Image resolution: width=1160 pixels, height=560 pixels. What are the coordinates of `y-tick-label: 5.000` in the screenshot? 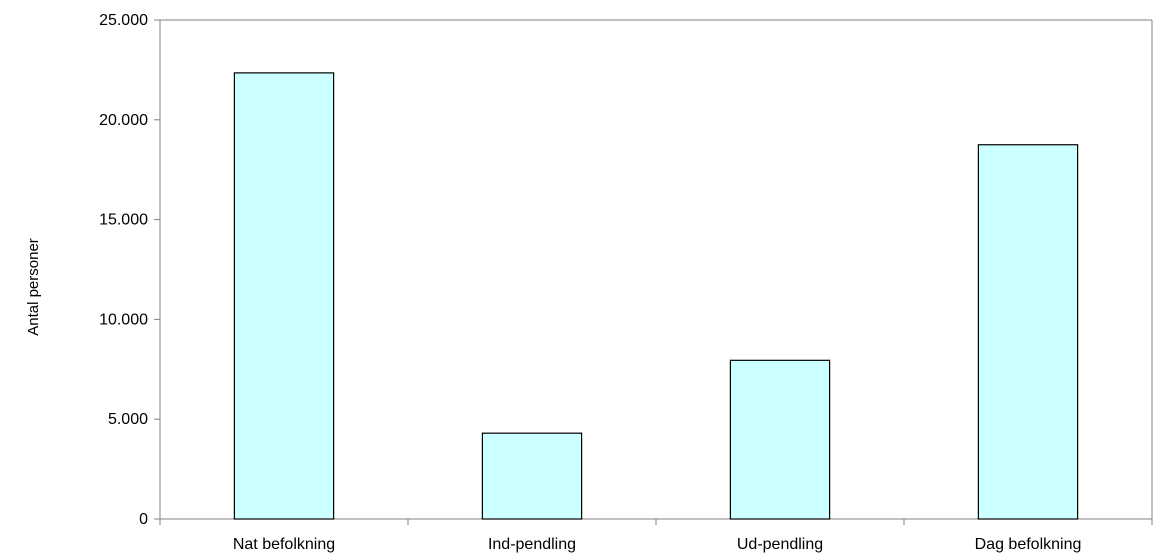 It's located at (128, 419).